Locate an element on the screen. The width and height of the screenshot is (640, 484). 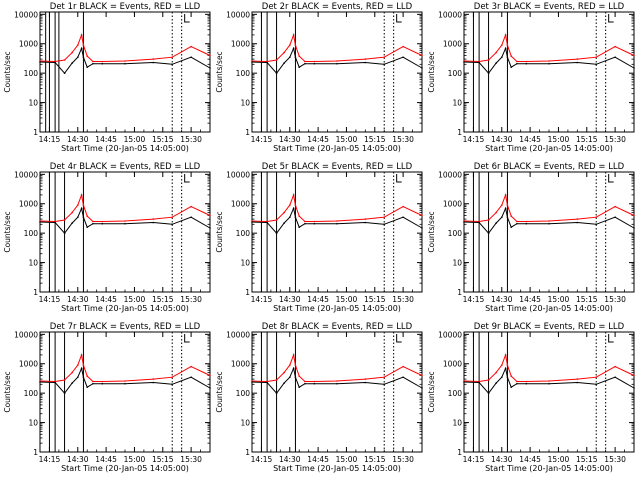
x-tick-label: 15:00 is located at coordinates (559, 139).